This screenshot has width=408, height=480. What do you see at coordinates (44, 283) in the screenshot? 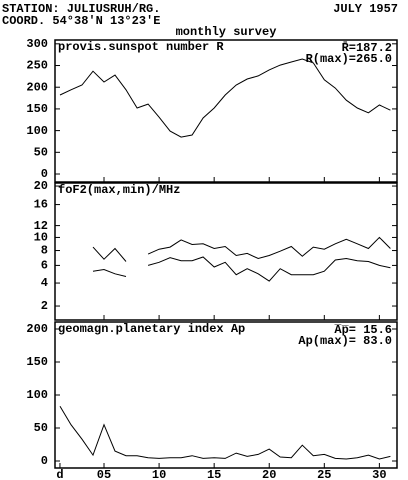
I see `y-tick-label: 4` at bounding box center [44, 283].